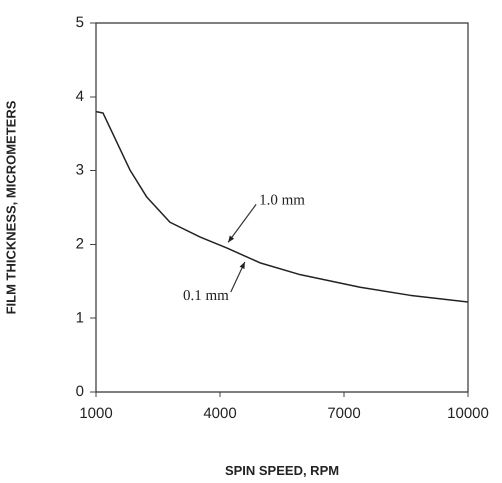 Image resolution: width=502 pixels, height=483 pixels. Describe the element at coordinates (80, 317) in the screenshot. I see `y-tick-label: 1` at that location.